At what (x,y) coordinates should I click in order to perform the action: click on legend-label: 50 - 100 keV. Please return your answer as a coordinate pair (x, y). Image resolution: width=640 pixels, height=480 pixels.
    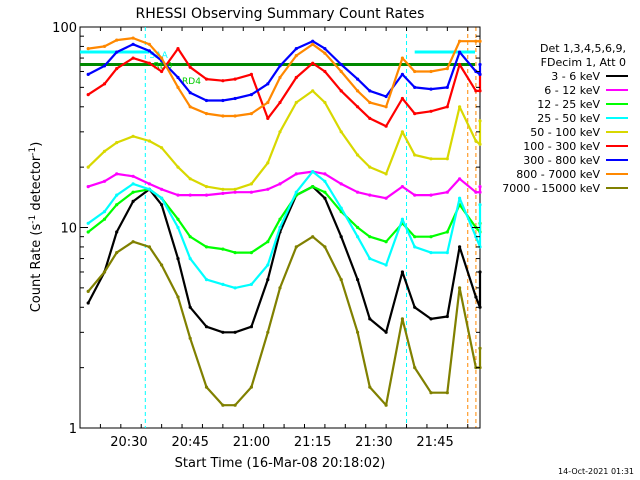
    Looking at the image, I should click on (565, 132).